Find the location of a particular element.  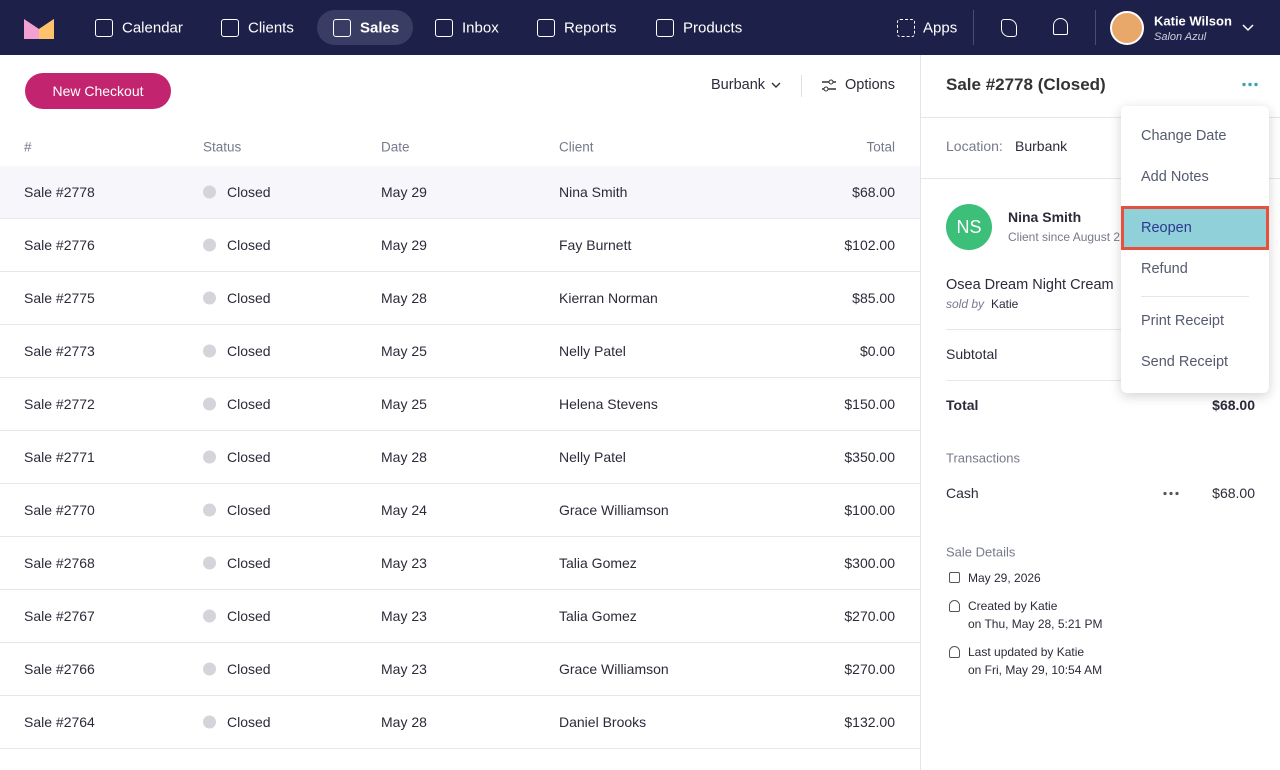

sale-row: Sale #2773 Closed May 25 Nelly Patel $0.00 is located at coordinates (460, 351).